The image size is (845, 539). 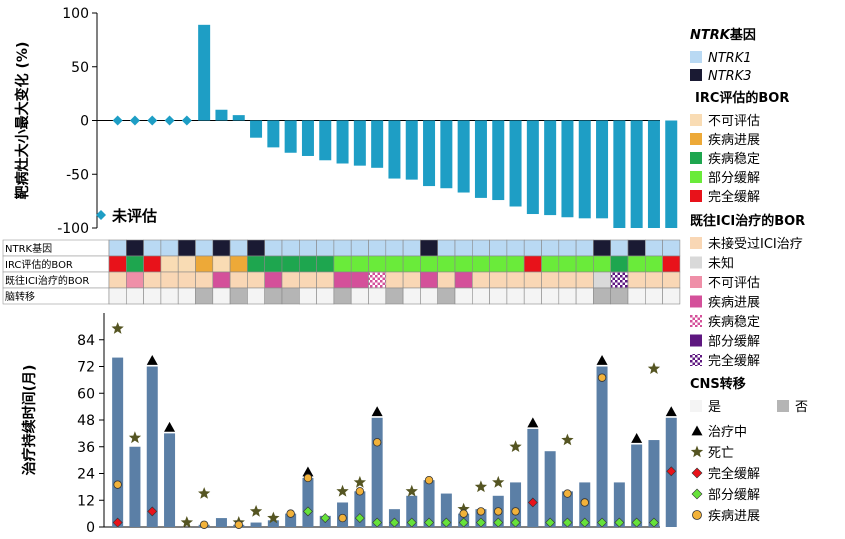 I want to click on legend-complete-response-marker, so click(x=697, y=473).